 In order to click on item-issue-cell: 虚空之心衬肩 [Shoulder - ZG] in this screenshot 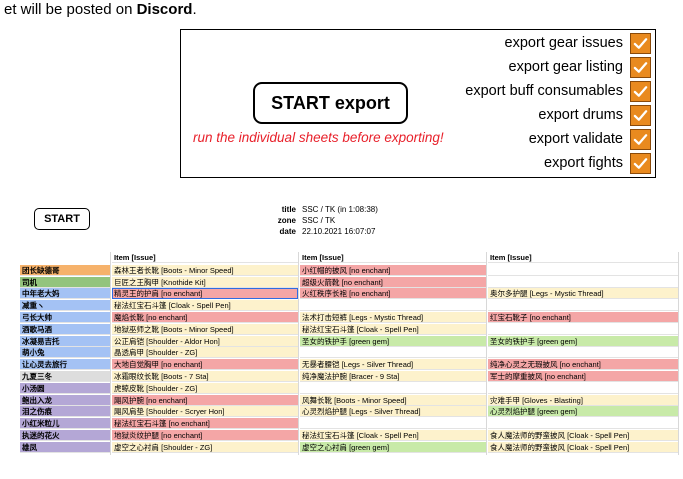, I will do `click(205, 447)`.